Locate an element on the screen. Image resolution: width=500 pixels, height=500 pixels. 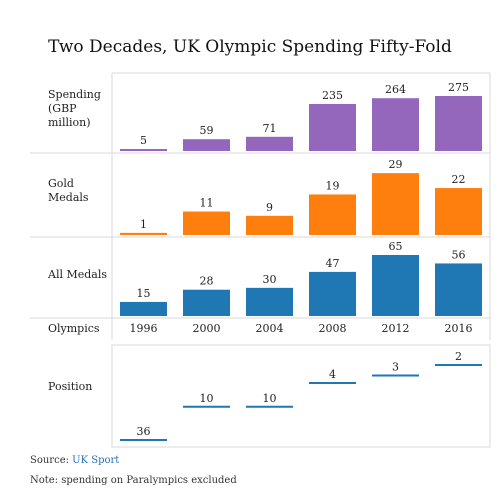
series-label: Spending is located at coordinates (74, 94).